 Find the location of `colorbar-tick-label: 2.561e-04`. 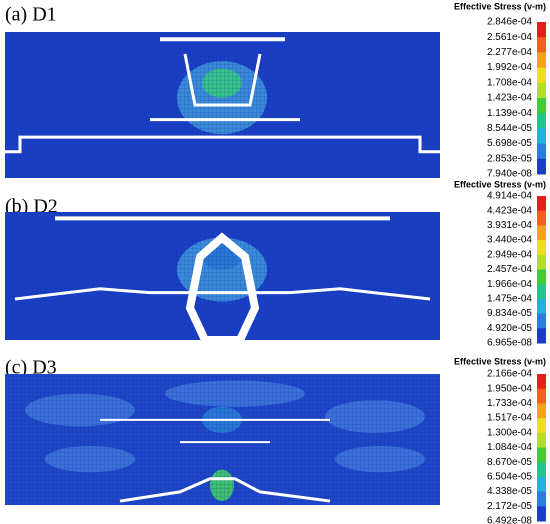

colorbar-tick-label: 2.561e-04 is located at coordinates (509, 37).